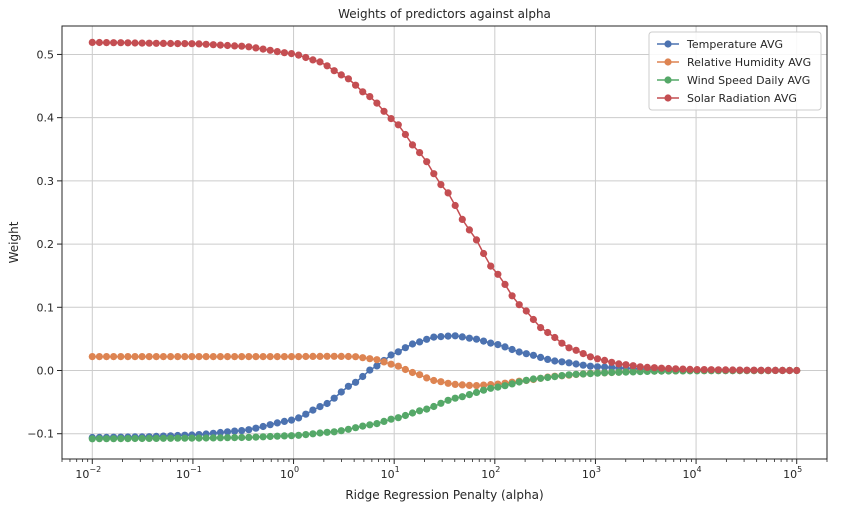 The image size is (848, 508). Describe the element at coordinates (289, 473) in the screenshot. I see `x-tick-label: 10⁰` at that location.